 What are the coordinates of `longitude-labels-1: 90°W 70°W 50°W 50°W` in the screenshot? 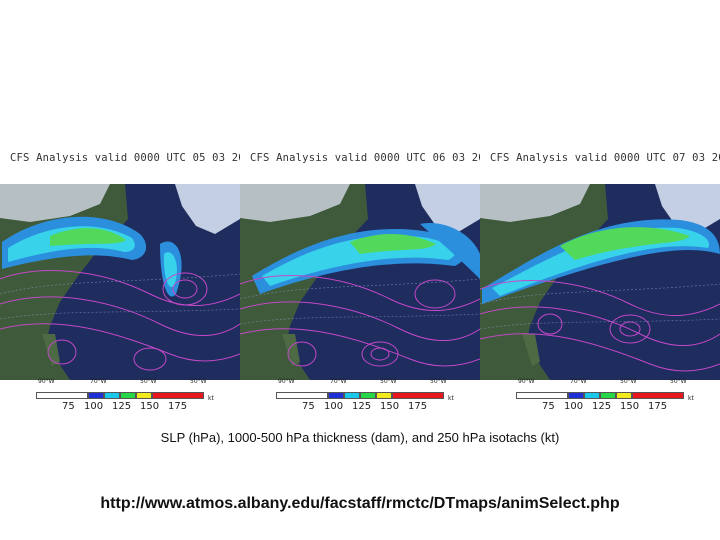 It's located at (120, 384).